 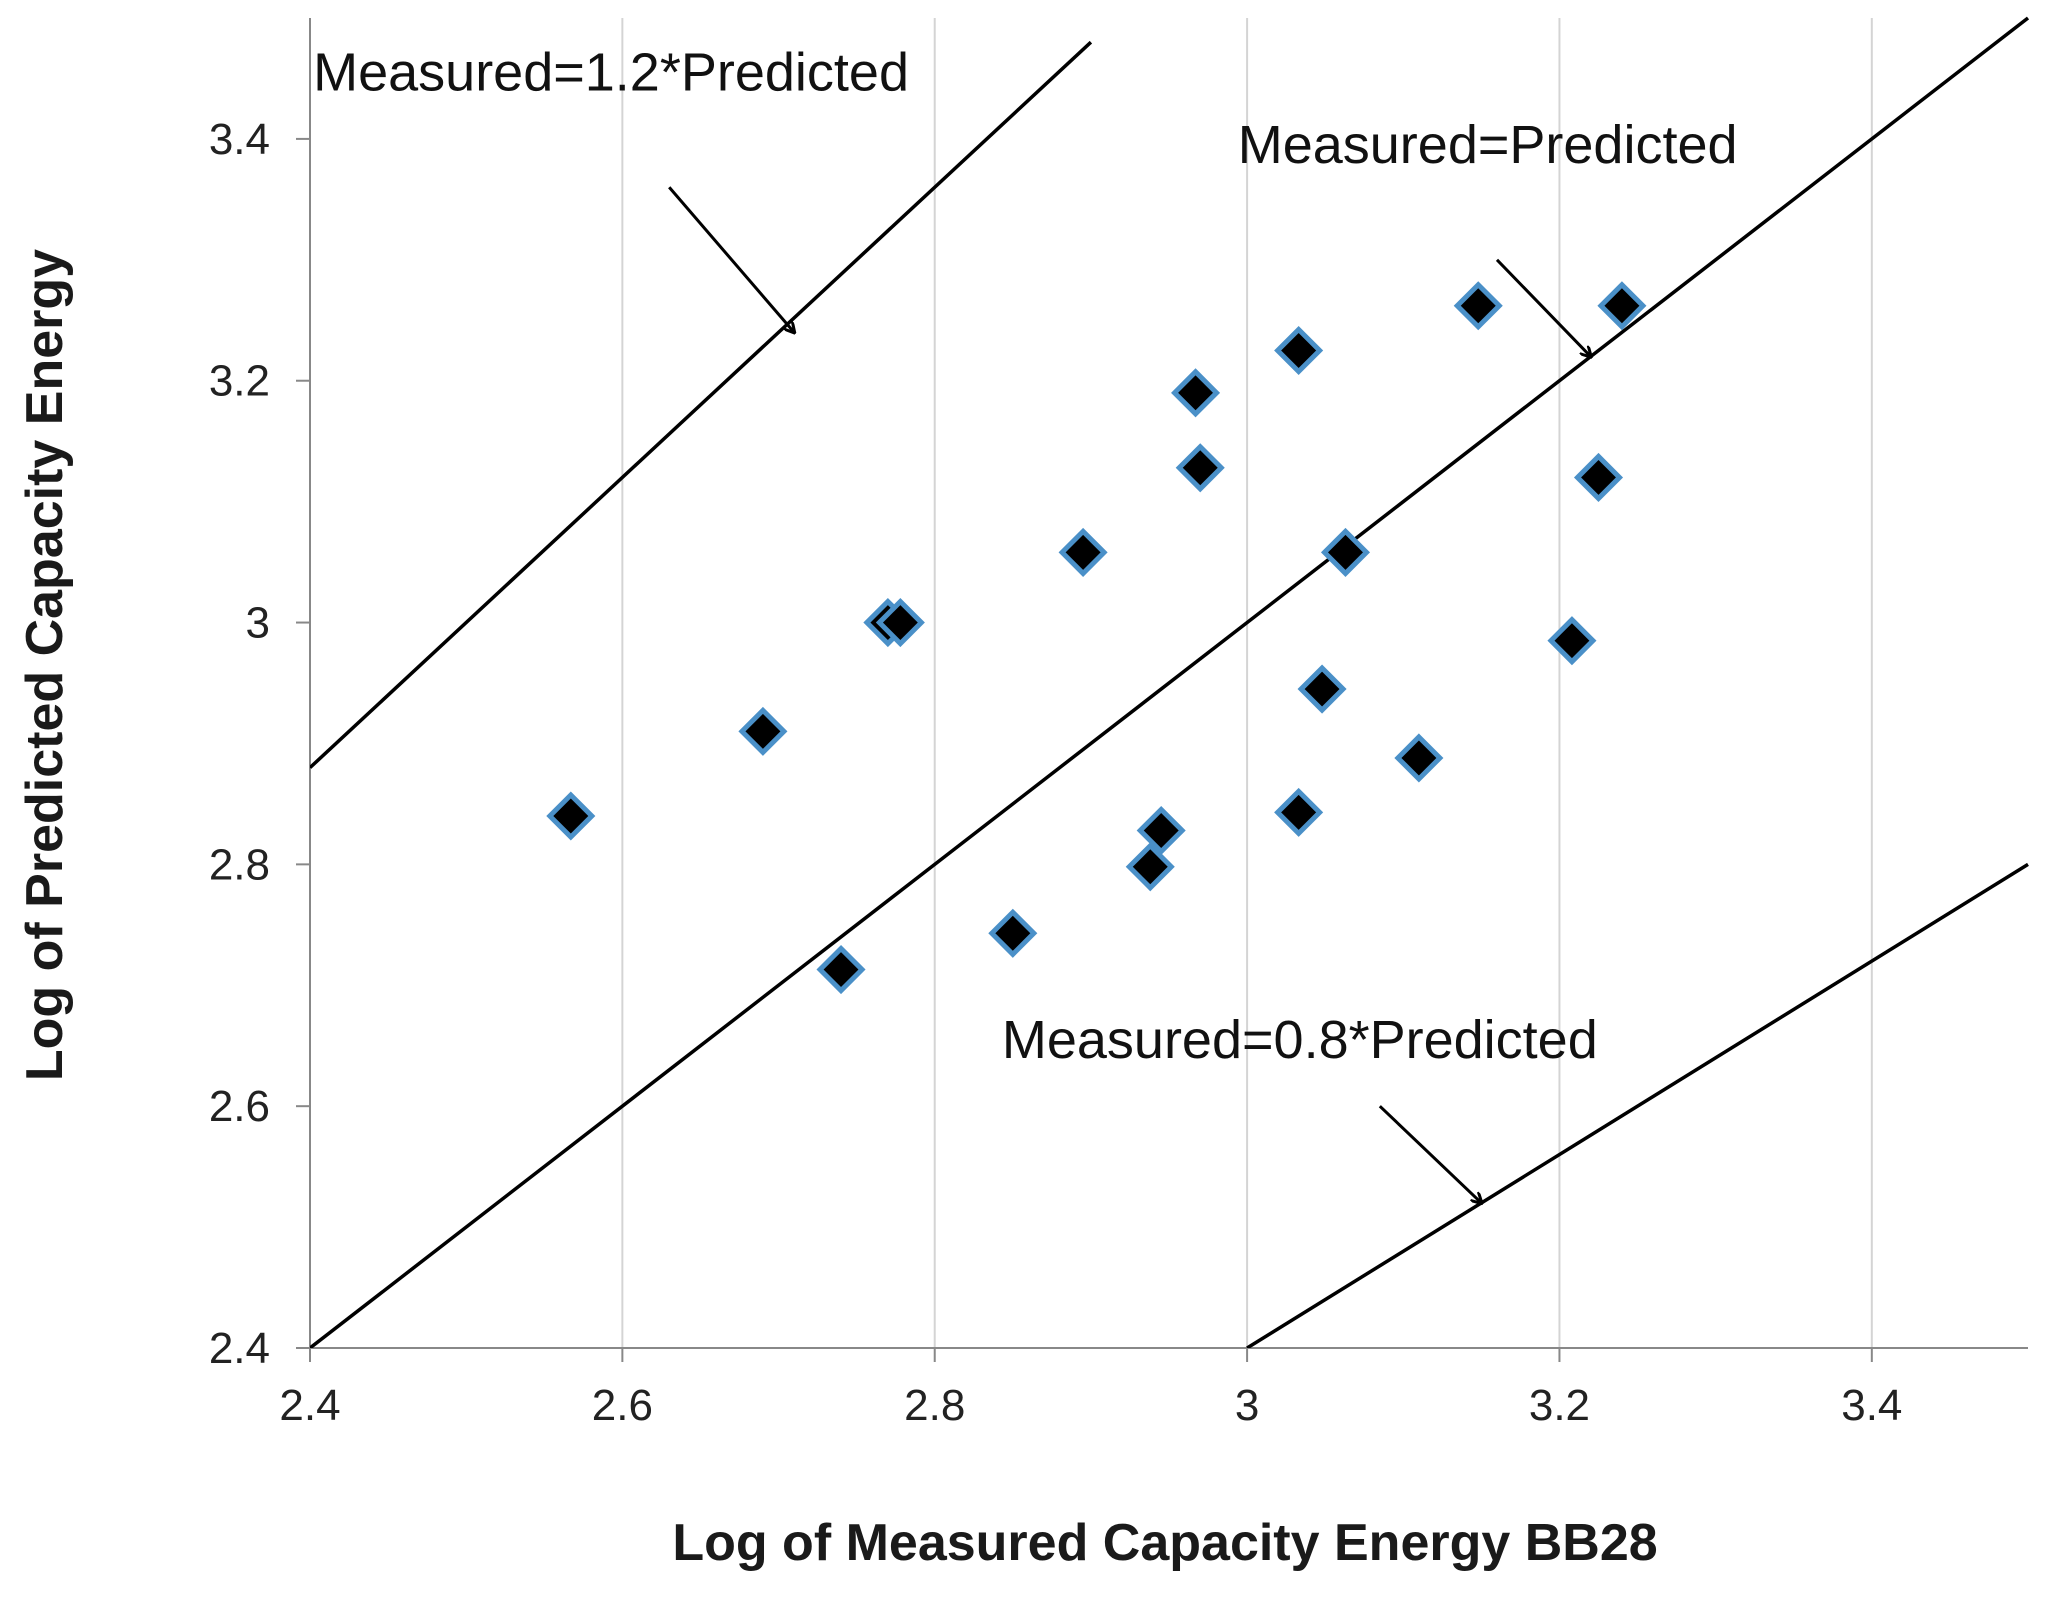 What do you see at coordinates (258, 623) in the screenshot?
I see `y-tick-label: 3` at bounding box center [258, 623].